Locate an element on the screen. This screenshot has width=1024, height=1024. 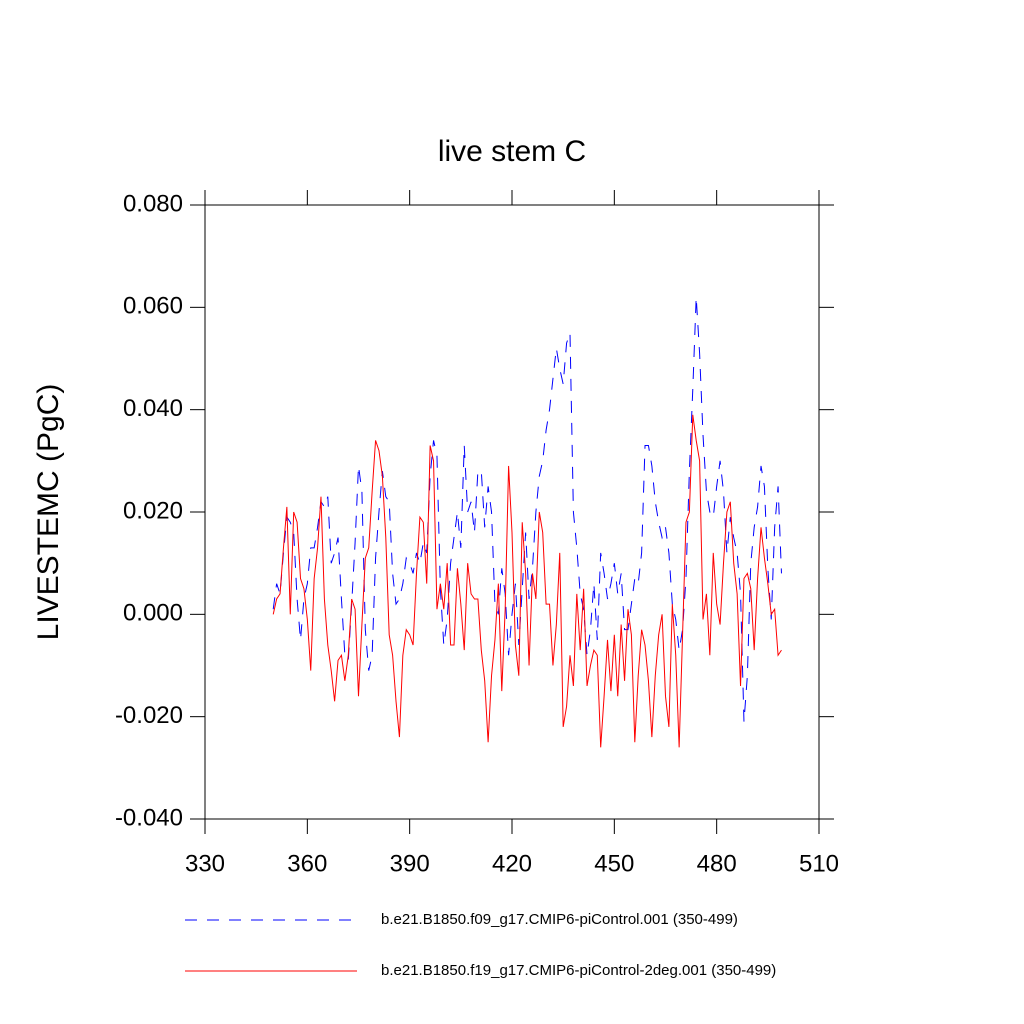
x-tick-label: 390 is located at coordinates (410, 863).